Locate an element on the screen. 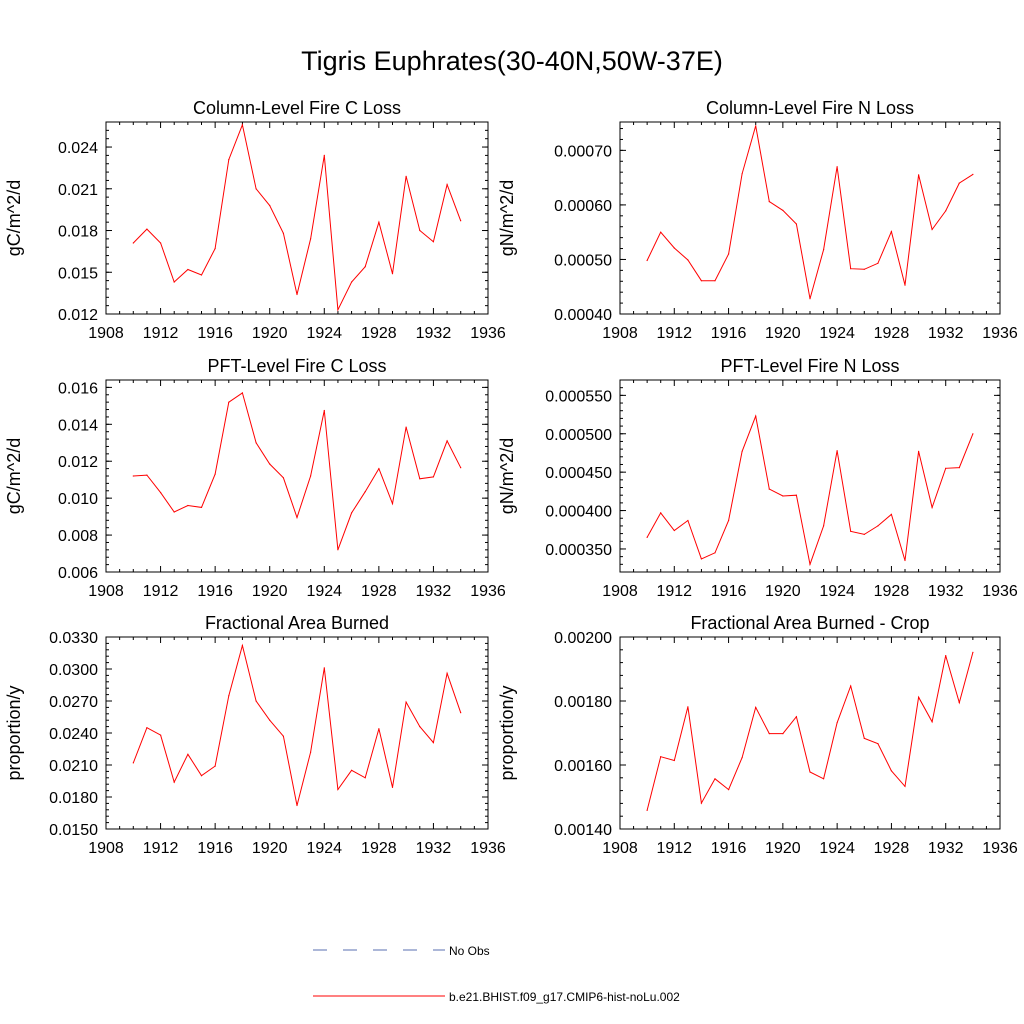 Image resolution: width=1024 pixels, height=1024 pixels. x-tick-label: 1916 is located at coordinates (729, 591).